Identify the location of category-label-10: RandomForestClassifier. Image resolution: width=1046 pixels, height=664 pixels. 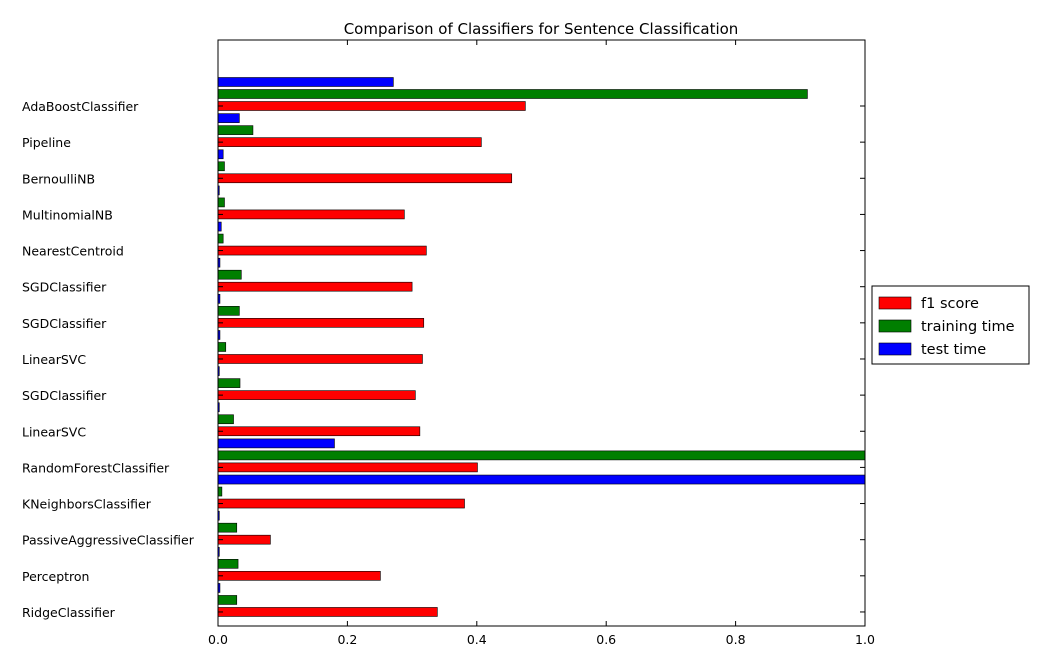
(96, 467).